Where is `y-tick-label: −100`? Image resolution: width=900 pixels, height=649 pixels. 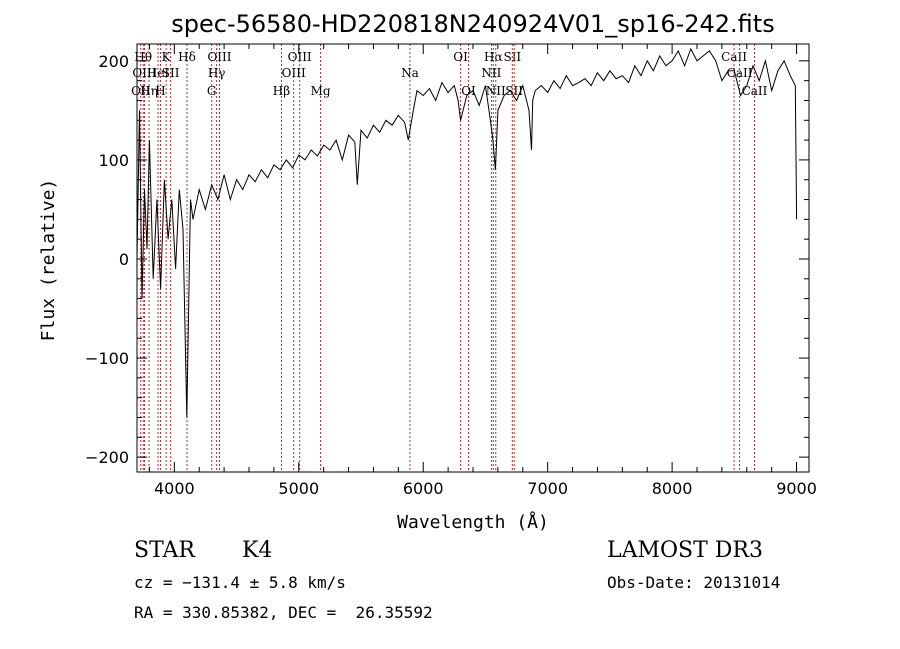 y-tick-label: −100 is located at coordinates (107, 358).